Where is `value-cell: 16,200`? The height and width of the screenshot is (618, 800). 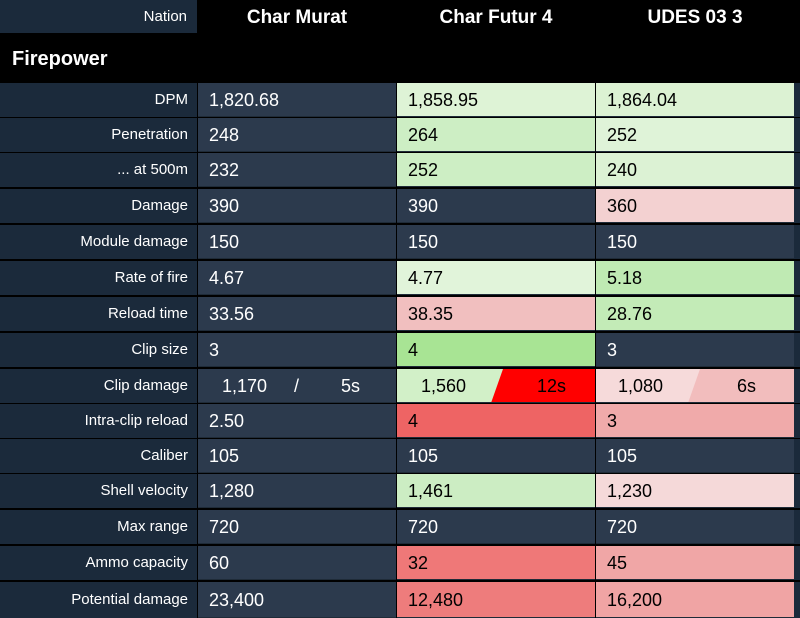
value-cell: 16,200 is located at coordinates (695, 600).